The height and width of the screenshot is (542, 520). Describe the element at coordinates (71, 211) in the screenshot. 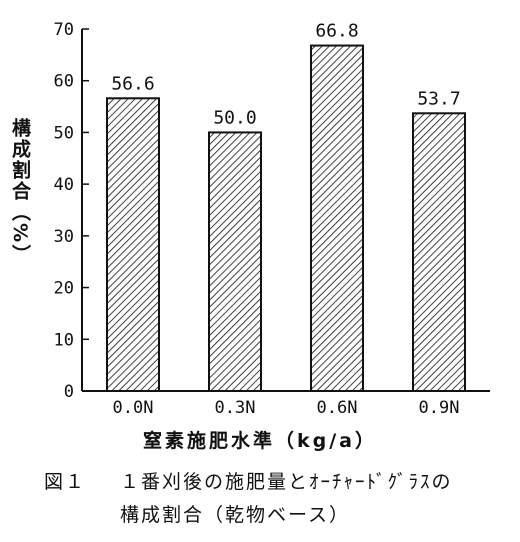

I see `y-axis: 0 10 20 30 40 50 60 70` at that location.